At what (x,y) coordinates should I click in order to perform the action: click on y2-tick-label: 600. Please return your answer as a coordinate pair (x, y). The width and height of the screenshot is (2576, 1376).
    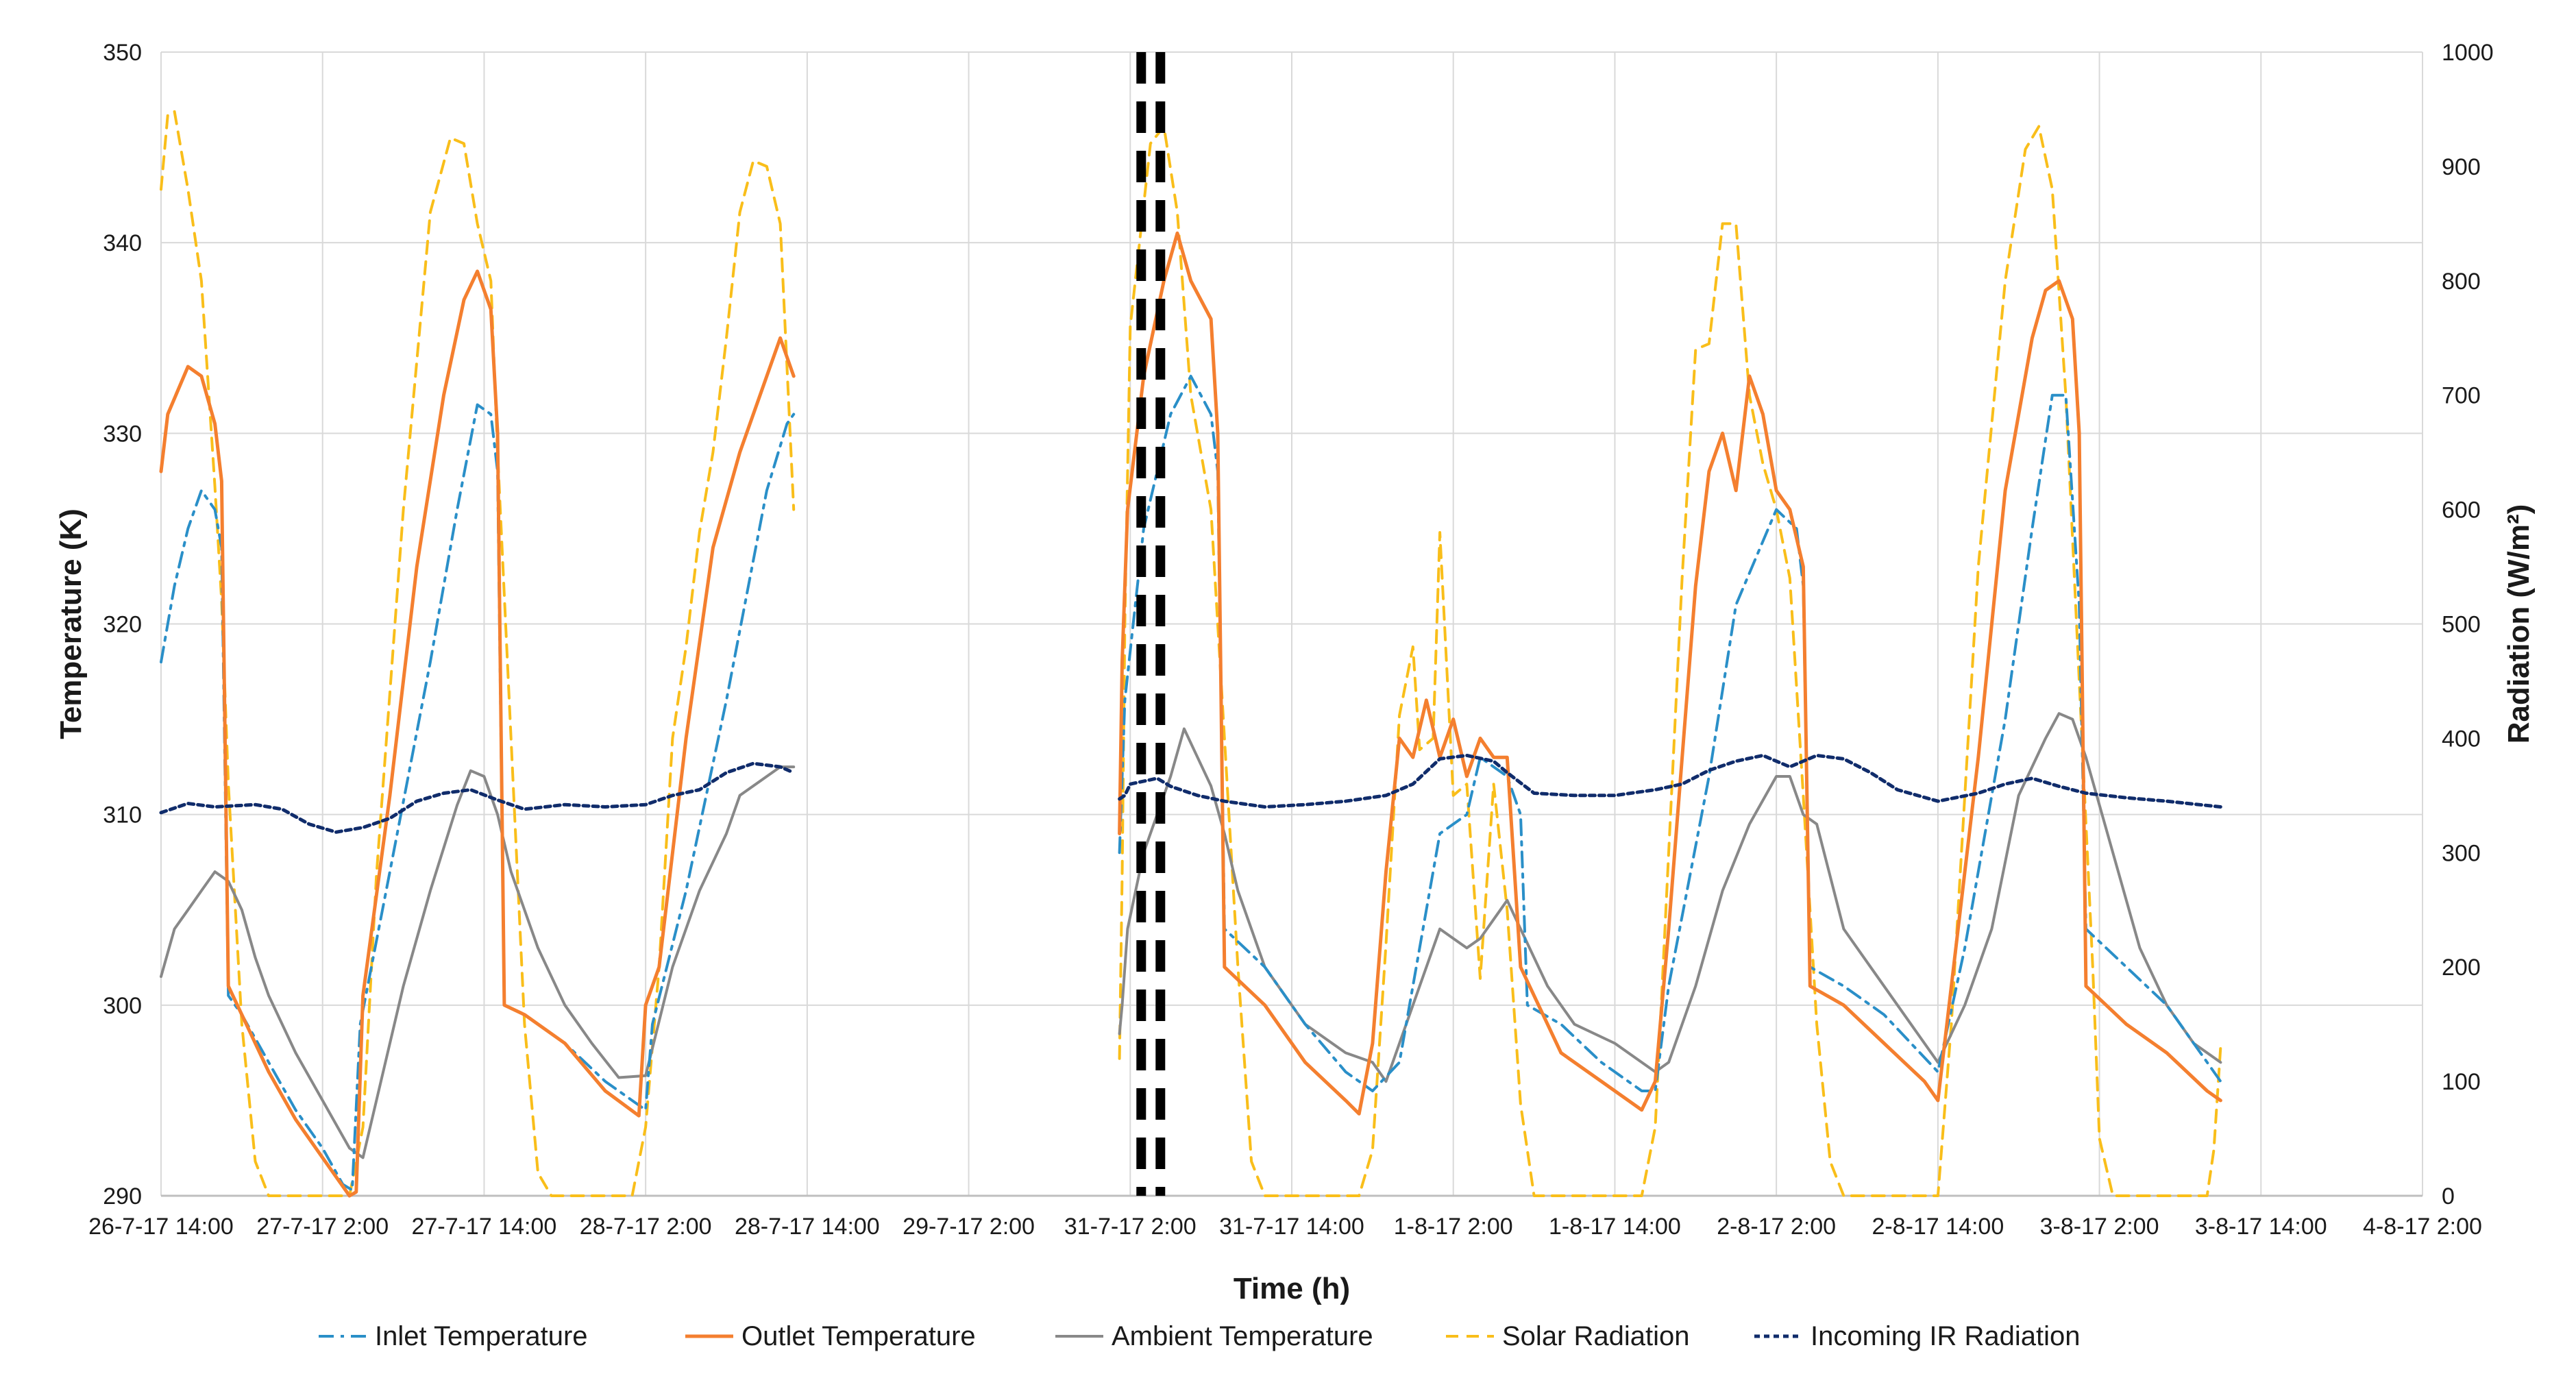
    Looking at the image, I should click on (2462, 510).